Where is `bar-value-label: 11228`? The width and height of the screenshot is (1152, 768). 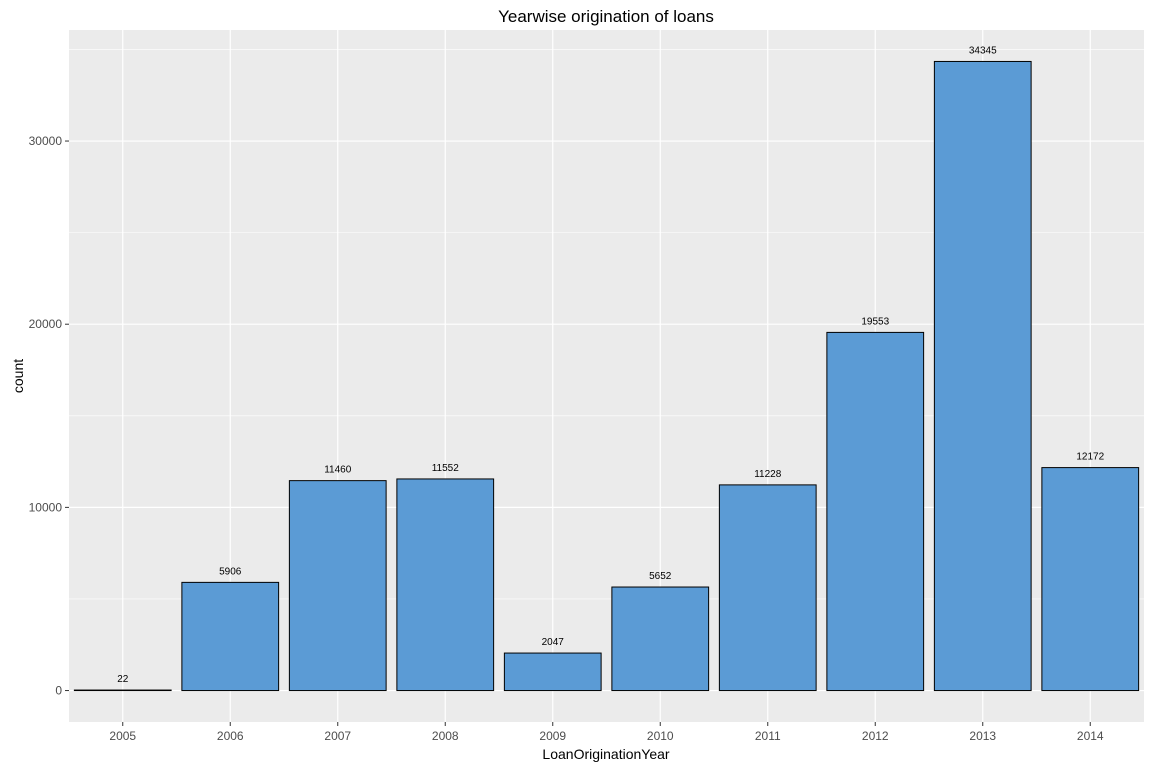 bar-value-label: 11228 is located at coordinates (768, 474).